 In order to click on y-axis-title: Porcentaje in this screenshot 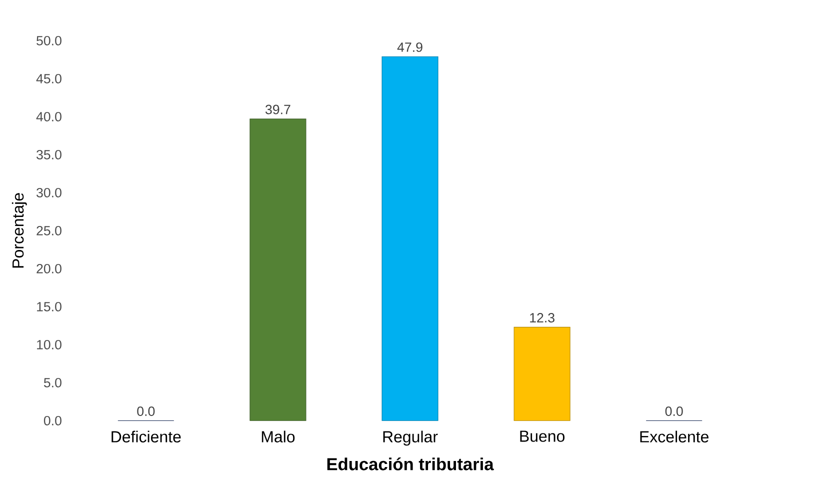, I will do `click(19, 230)`.